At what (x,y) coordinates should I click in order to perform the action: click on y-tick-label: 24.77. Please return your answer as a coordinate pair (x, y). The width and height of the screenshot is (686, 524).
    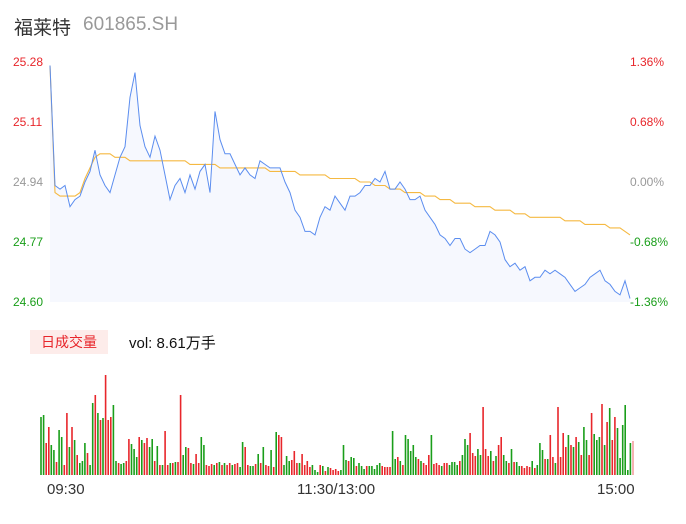
    Looking at the image, I should click on (28, 242).